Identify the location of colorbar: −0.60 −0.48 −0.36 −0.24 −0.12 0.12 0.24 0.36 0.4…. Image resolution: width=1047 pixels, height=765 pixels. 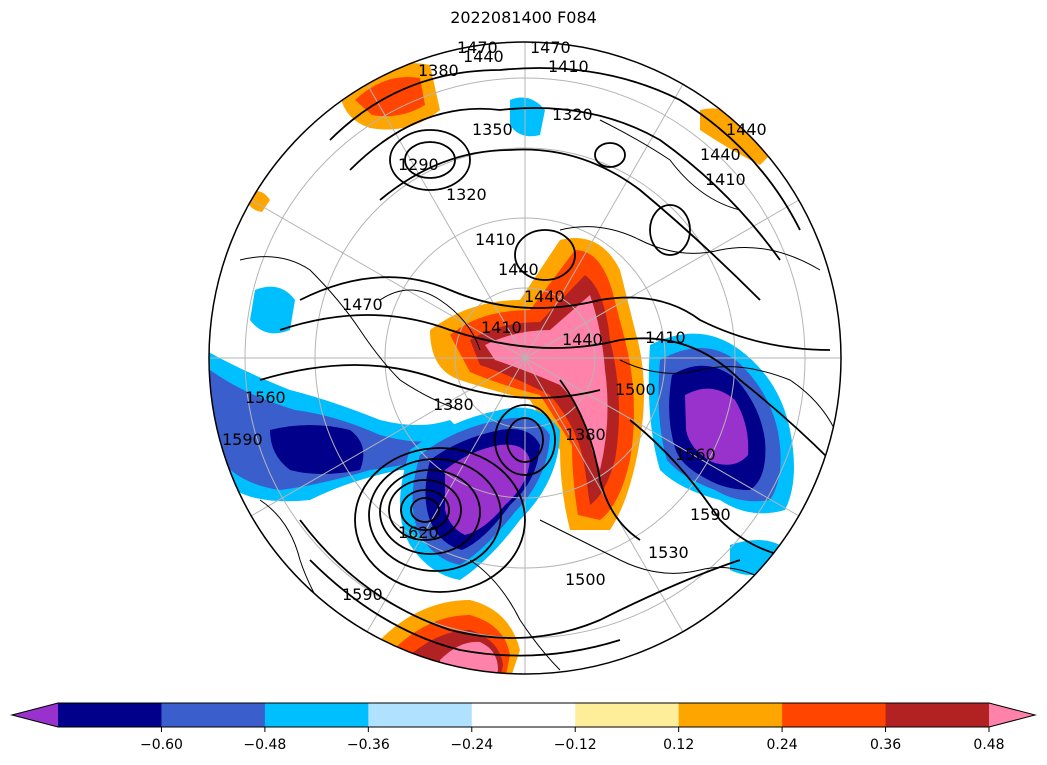
(523, 727).